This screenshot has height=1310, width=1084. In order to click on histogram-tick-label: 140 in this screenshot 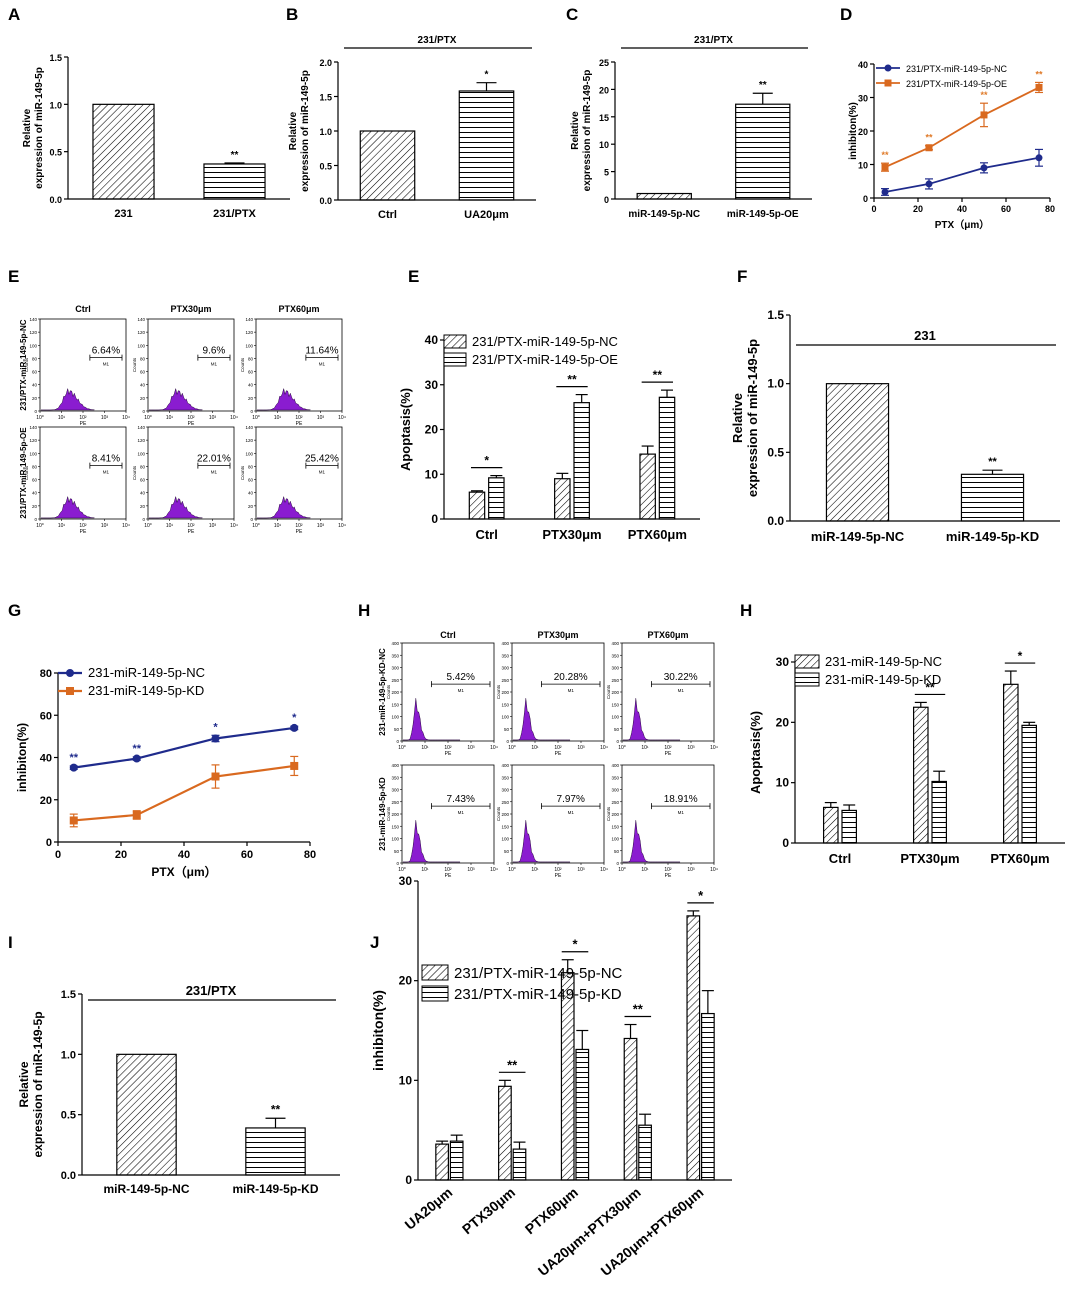, I will do `click(33, 319)`.